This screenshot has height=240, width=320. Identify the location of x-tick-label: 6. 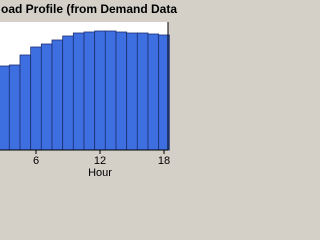
(36, 161).